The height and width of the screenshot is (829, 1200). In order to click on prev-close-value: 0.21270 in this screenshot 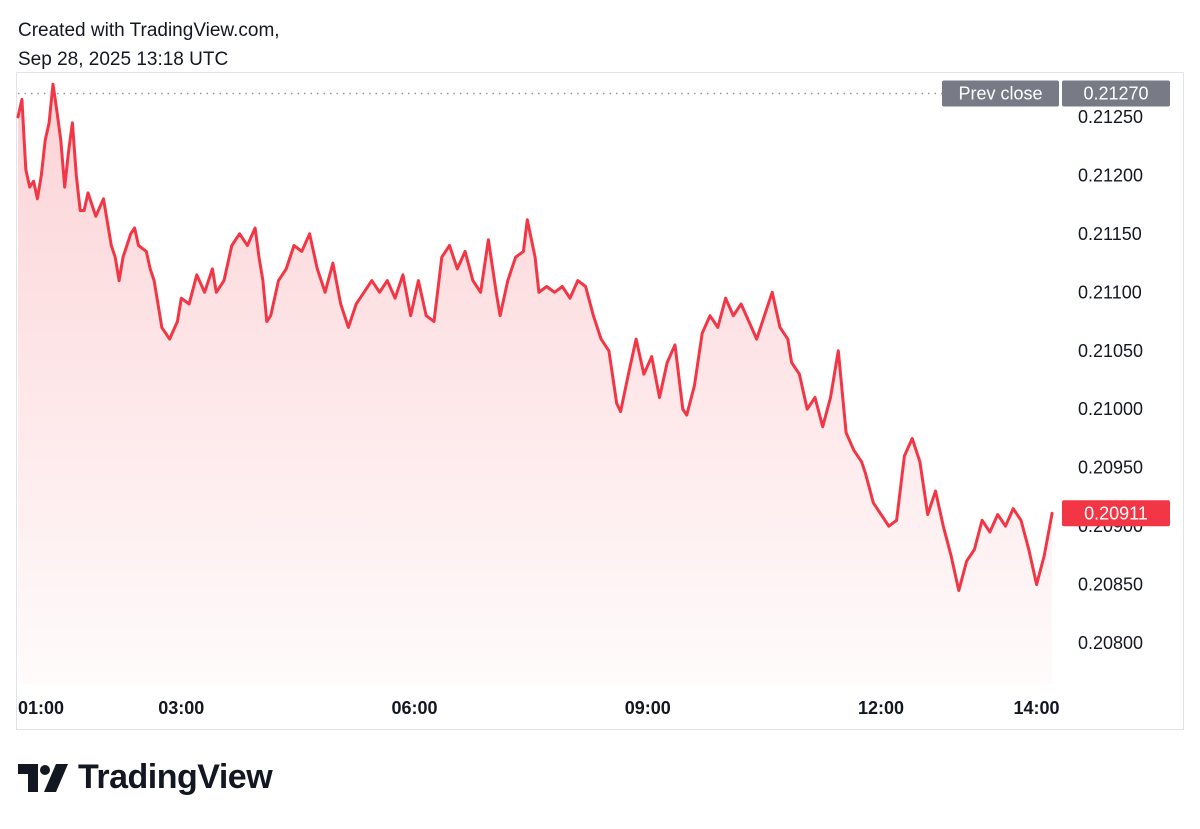, I will do `click(1115, 94)`.